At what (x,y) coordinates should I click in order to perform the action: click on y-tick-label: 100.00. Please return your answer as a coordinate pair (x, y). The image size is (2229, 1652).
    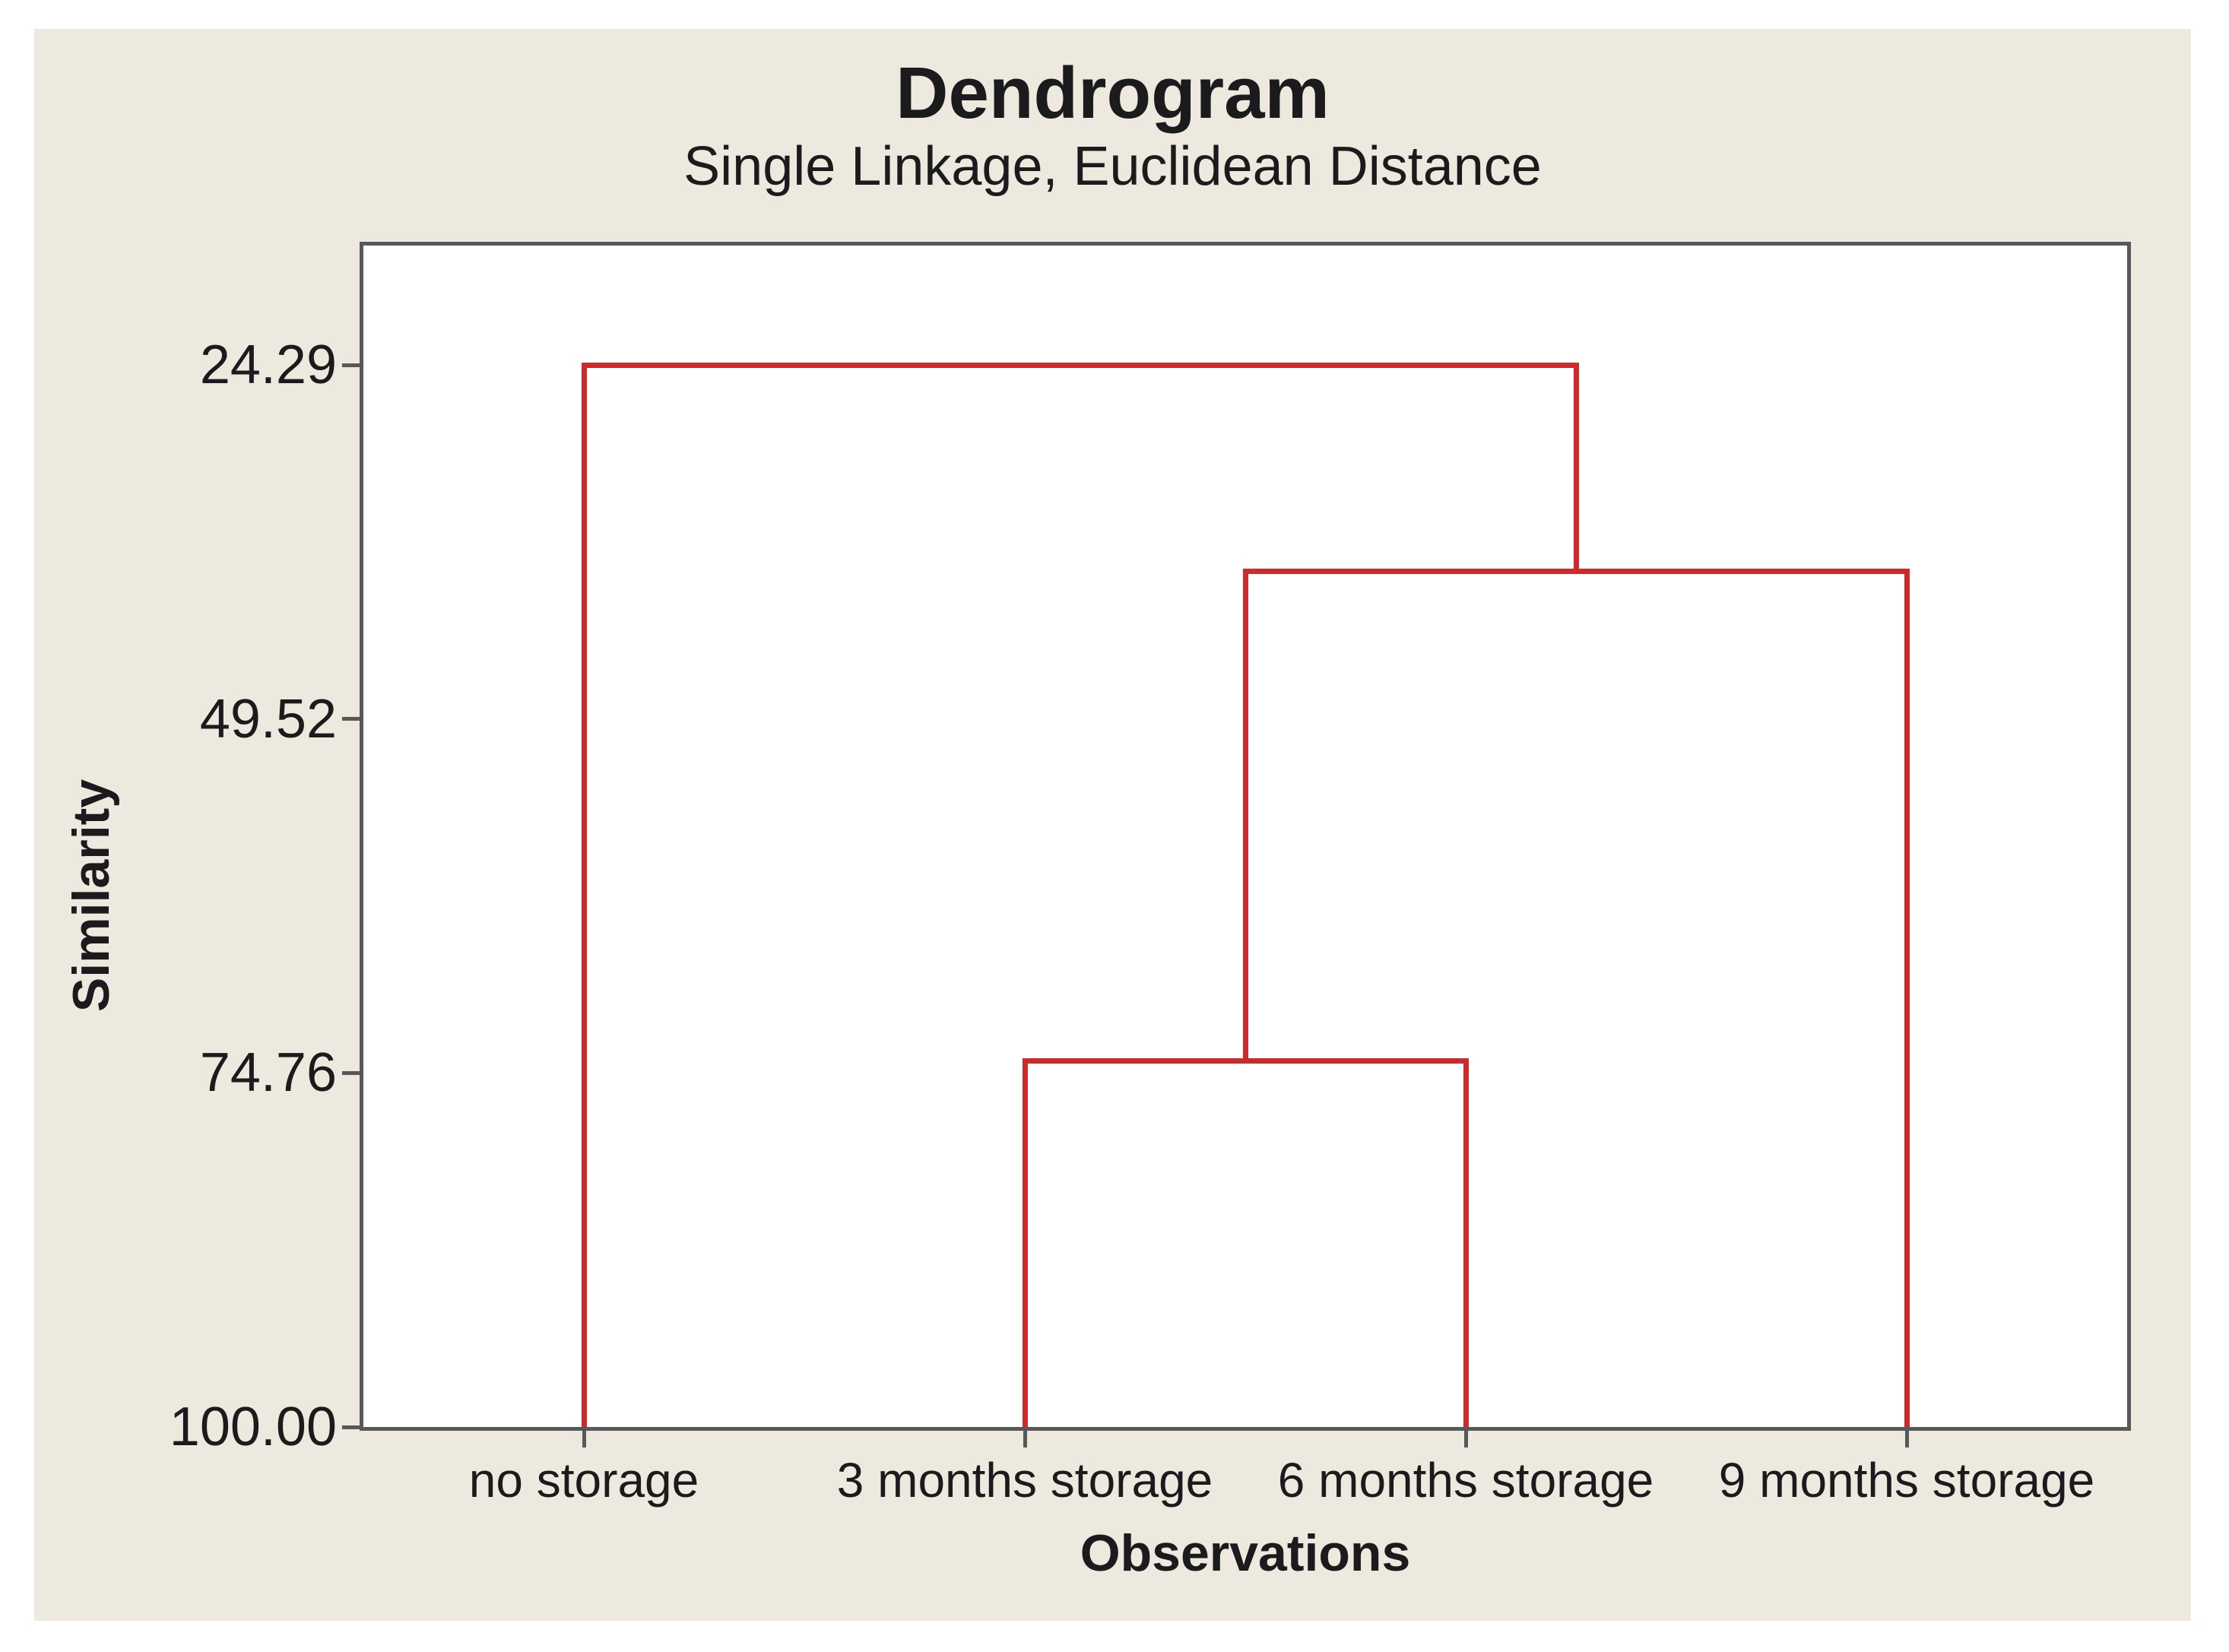
    Looking at the image, I should click on (253, 1427).